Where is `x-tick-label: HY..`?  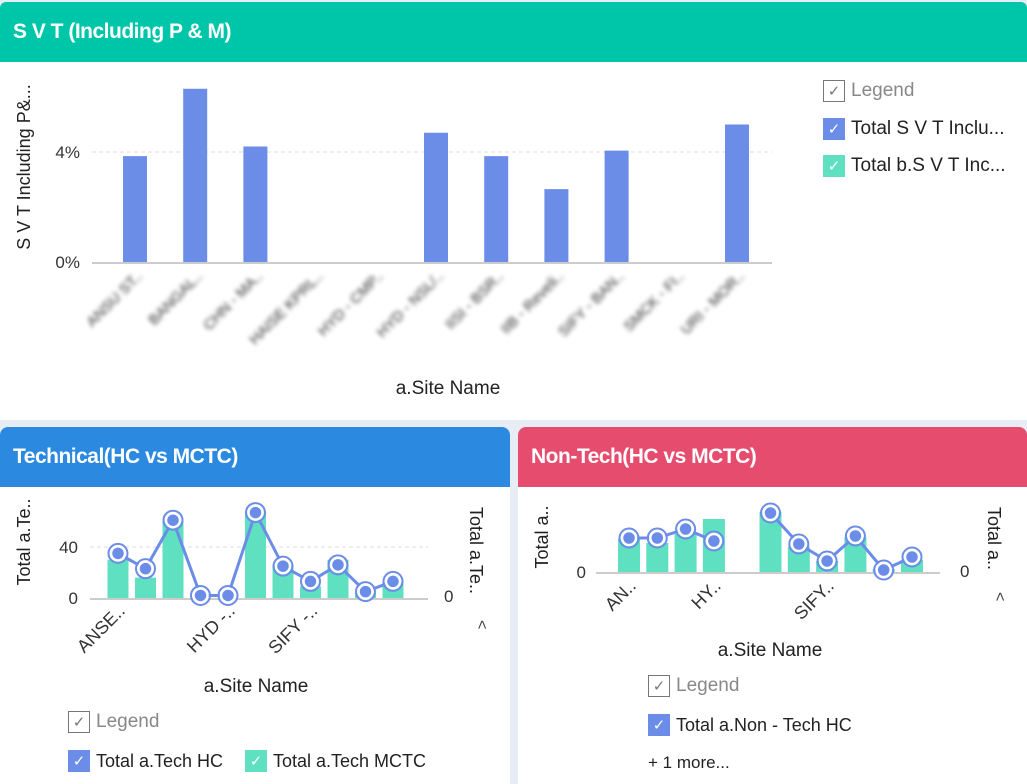
x-tick-label: HY.. is located at coordinates (705, 594).